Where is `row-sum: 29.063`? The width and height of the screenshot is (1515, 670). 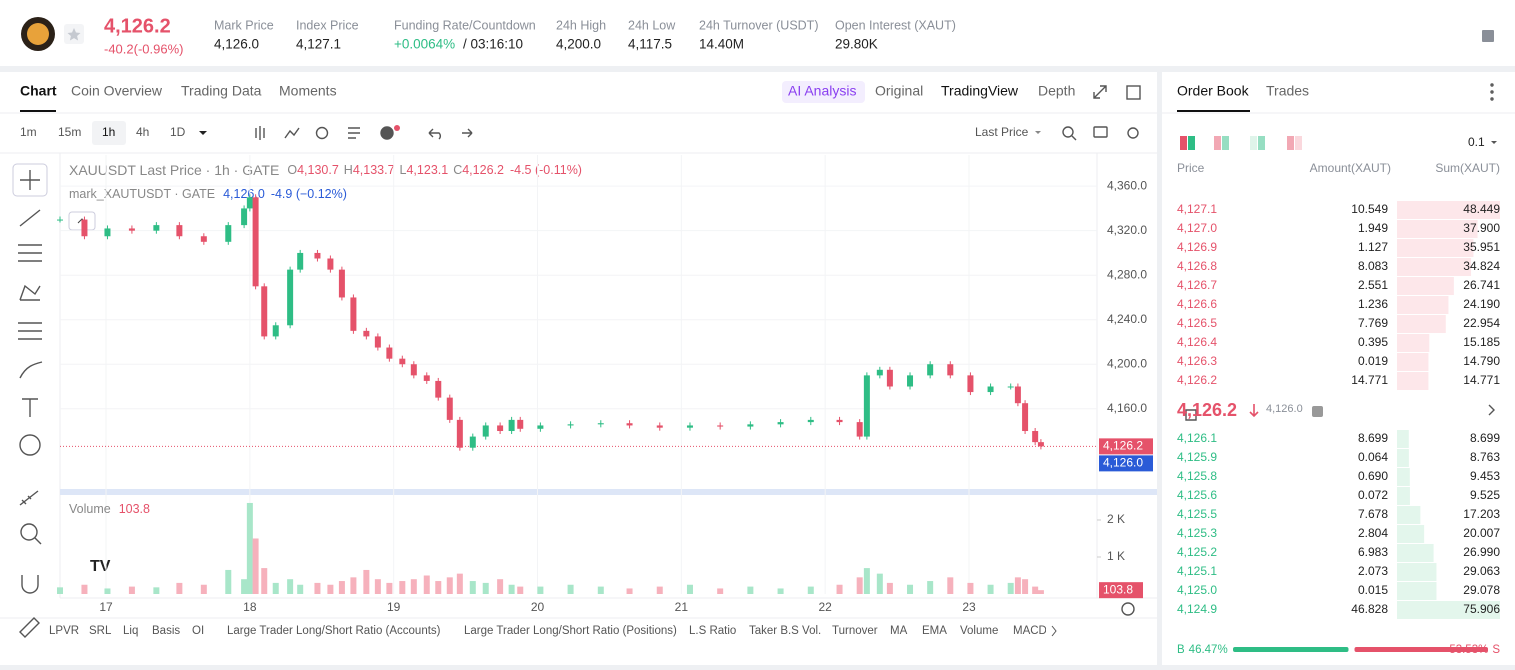
row-sum: 29.063 is located at coordinates (1481, 571).